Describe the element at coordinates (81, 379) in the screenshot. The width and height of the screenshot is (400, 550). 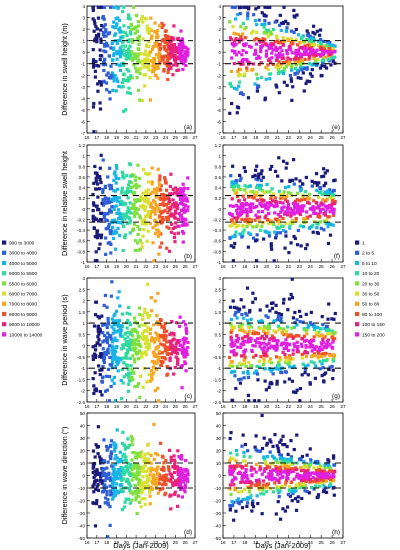
I see `y-tick-label: -1.5` at that location.